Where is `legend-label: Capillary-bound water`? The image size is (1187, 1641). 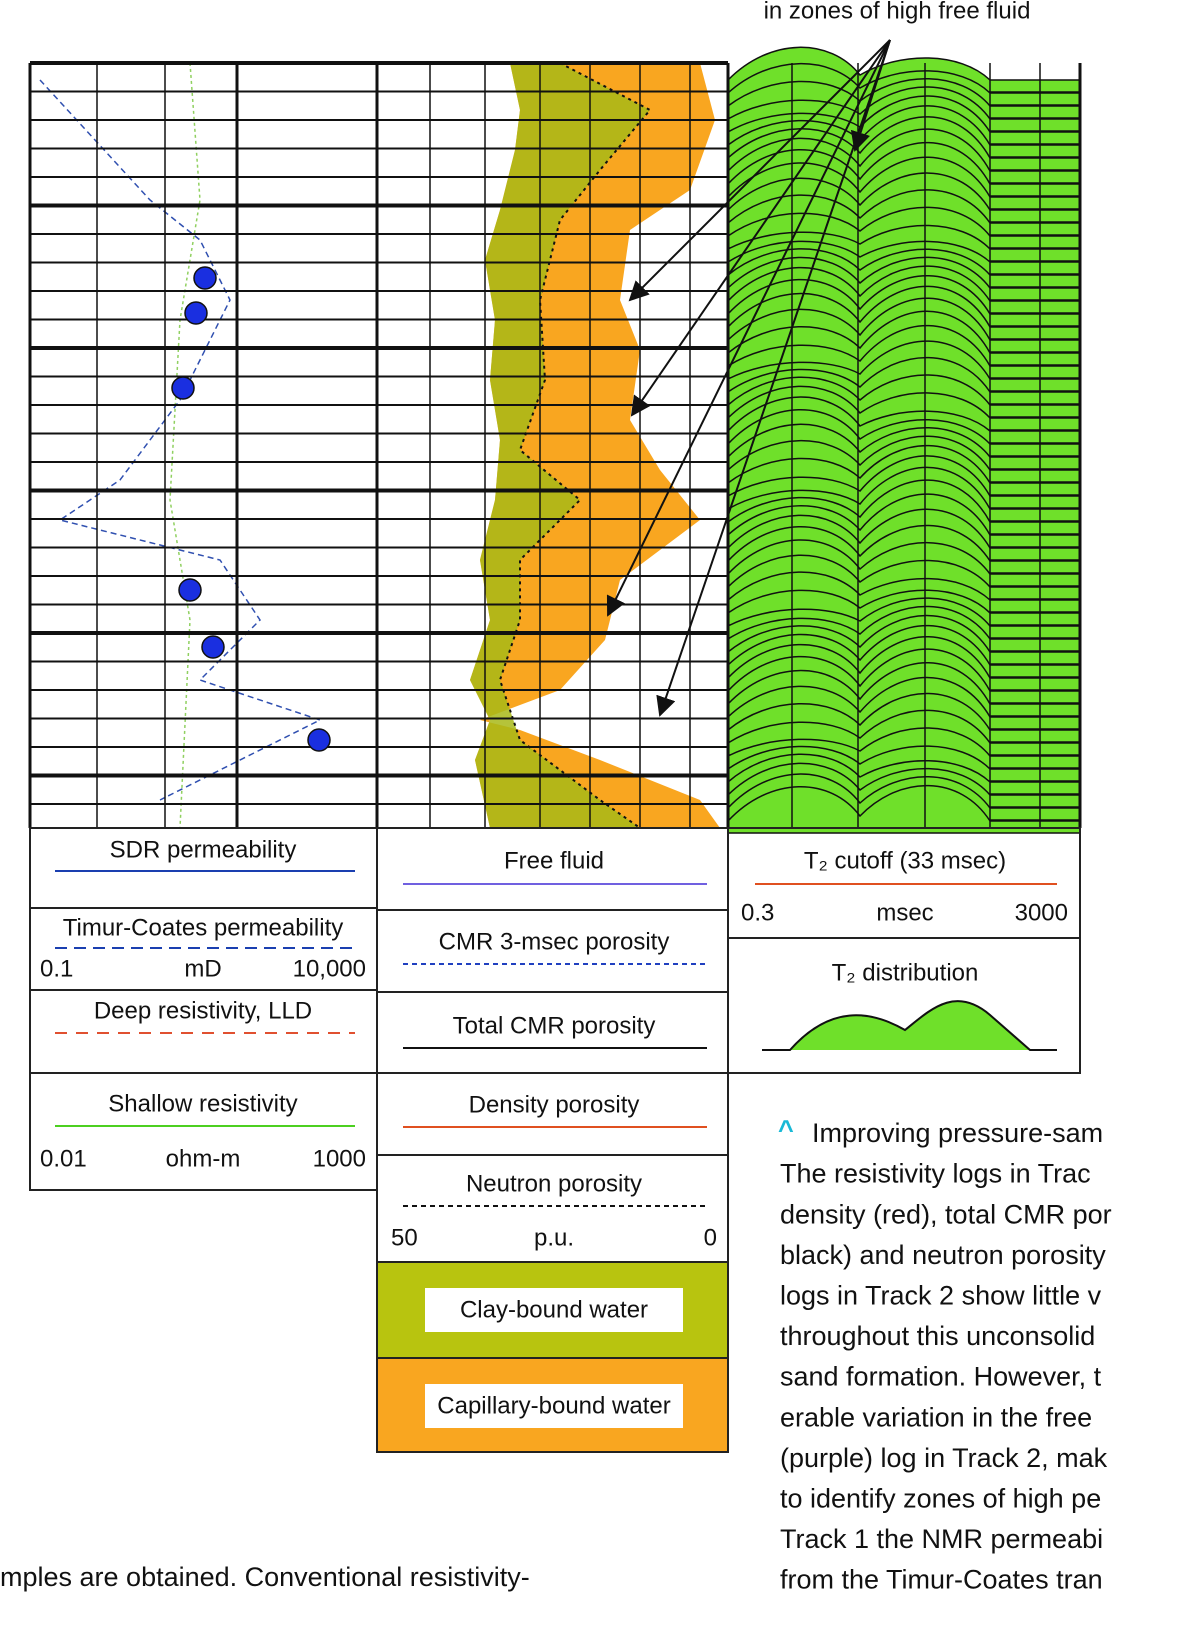
legend-label: Capillary-bound water is located at coordinates (553, 1405).